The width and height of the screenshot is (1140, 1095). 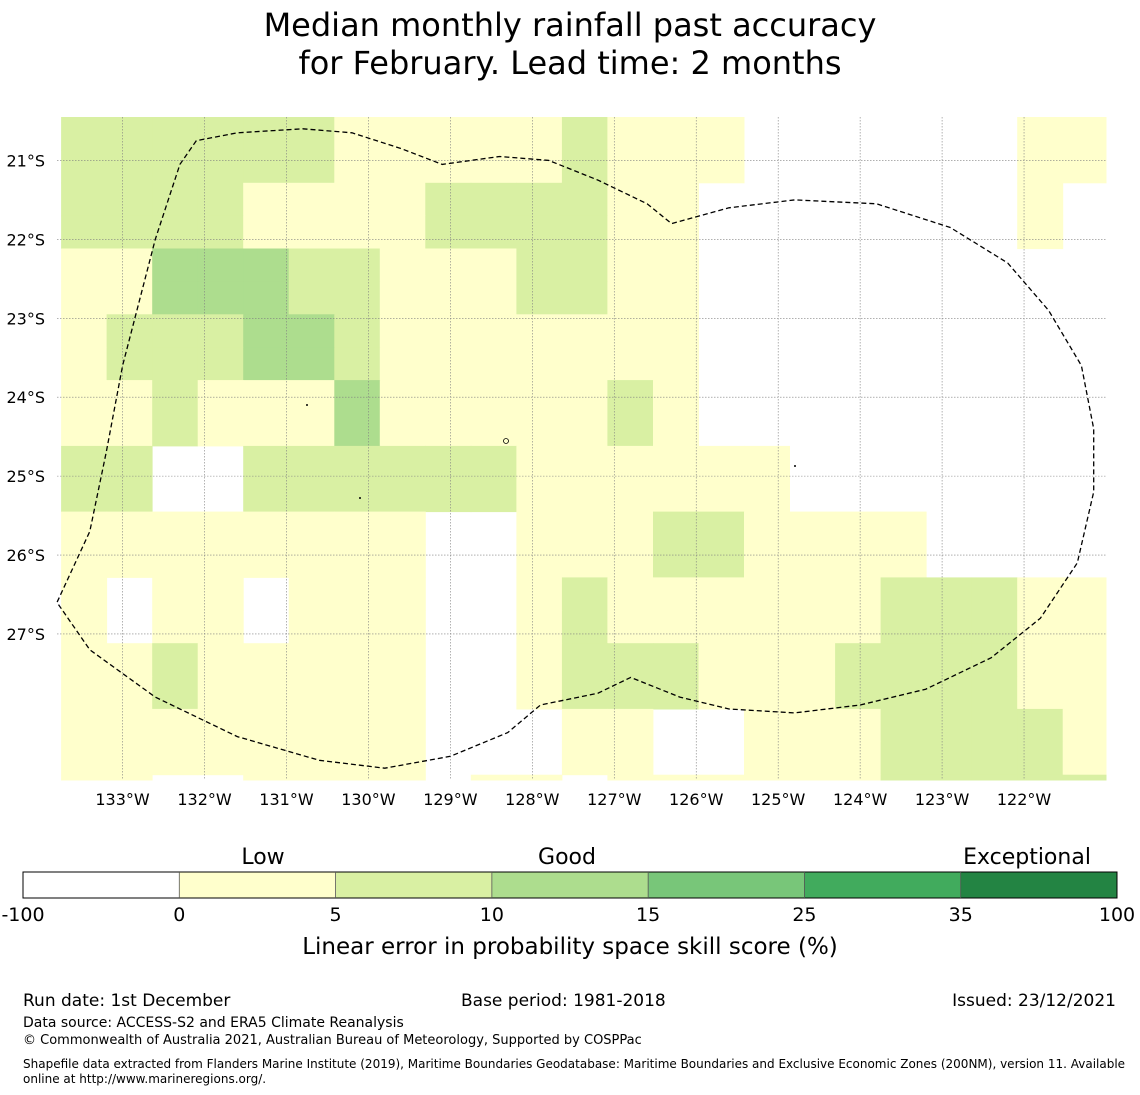 What do you see at coordinates (127, 1001) in the screenshot?
I see `run-date: Run date: 1st December` at bounding box center [127, 1001].